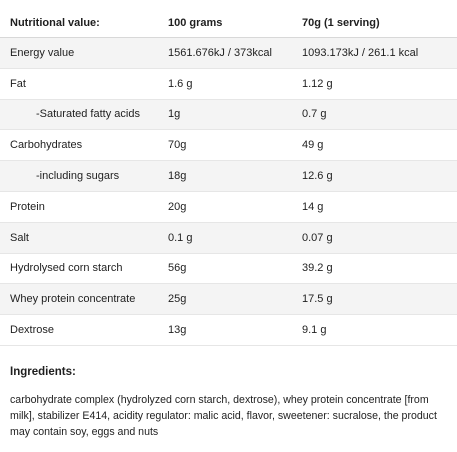 This screenshot has width=457, height=452. Describe the element at coordinates (313, 206) in the screenshot. I see `row-per-serving: 14 g` at that location.